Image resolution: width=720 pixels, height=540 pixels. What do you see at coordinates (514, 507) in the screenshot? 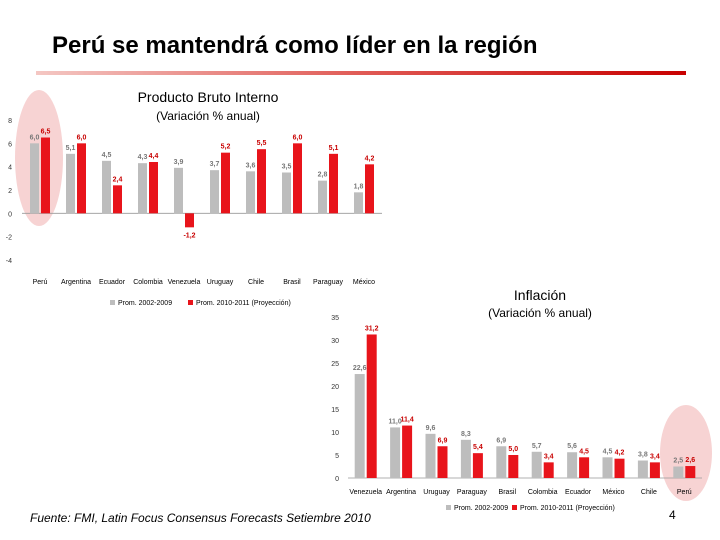
I see `inflation-legend-swatch` at bounding box center [514, 507].